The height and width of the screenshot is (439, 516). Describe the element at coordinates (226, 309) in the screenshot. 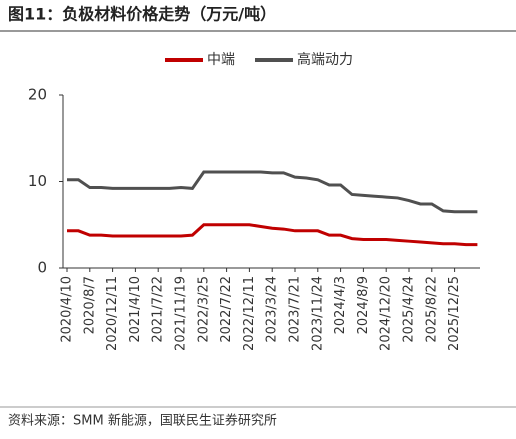

I see `x-tick-label: 2022/7/22` at that location.